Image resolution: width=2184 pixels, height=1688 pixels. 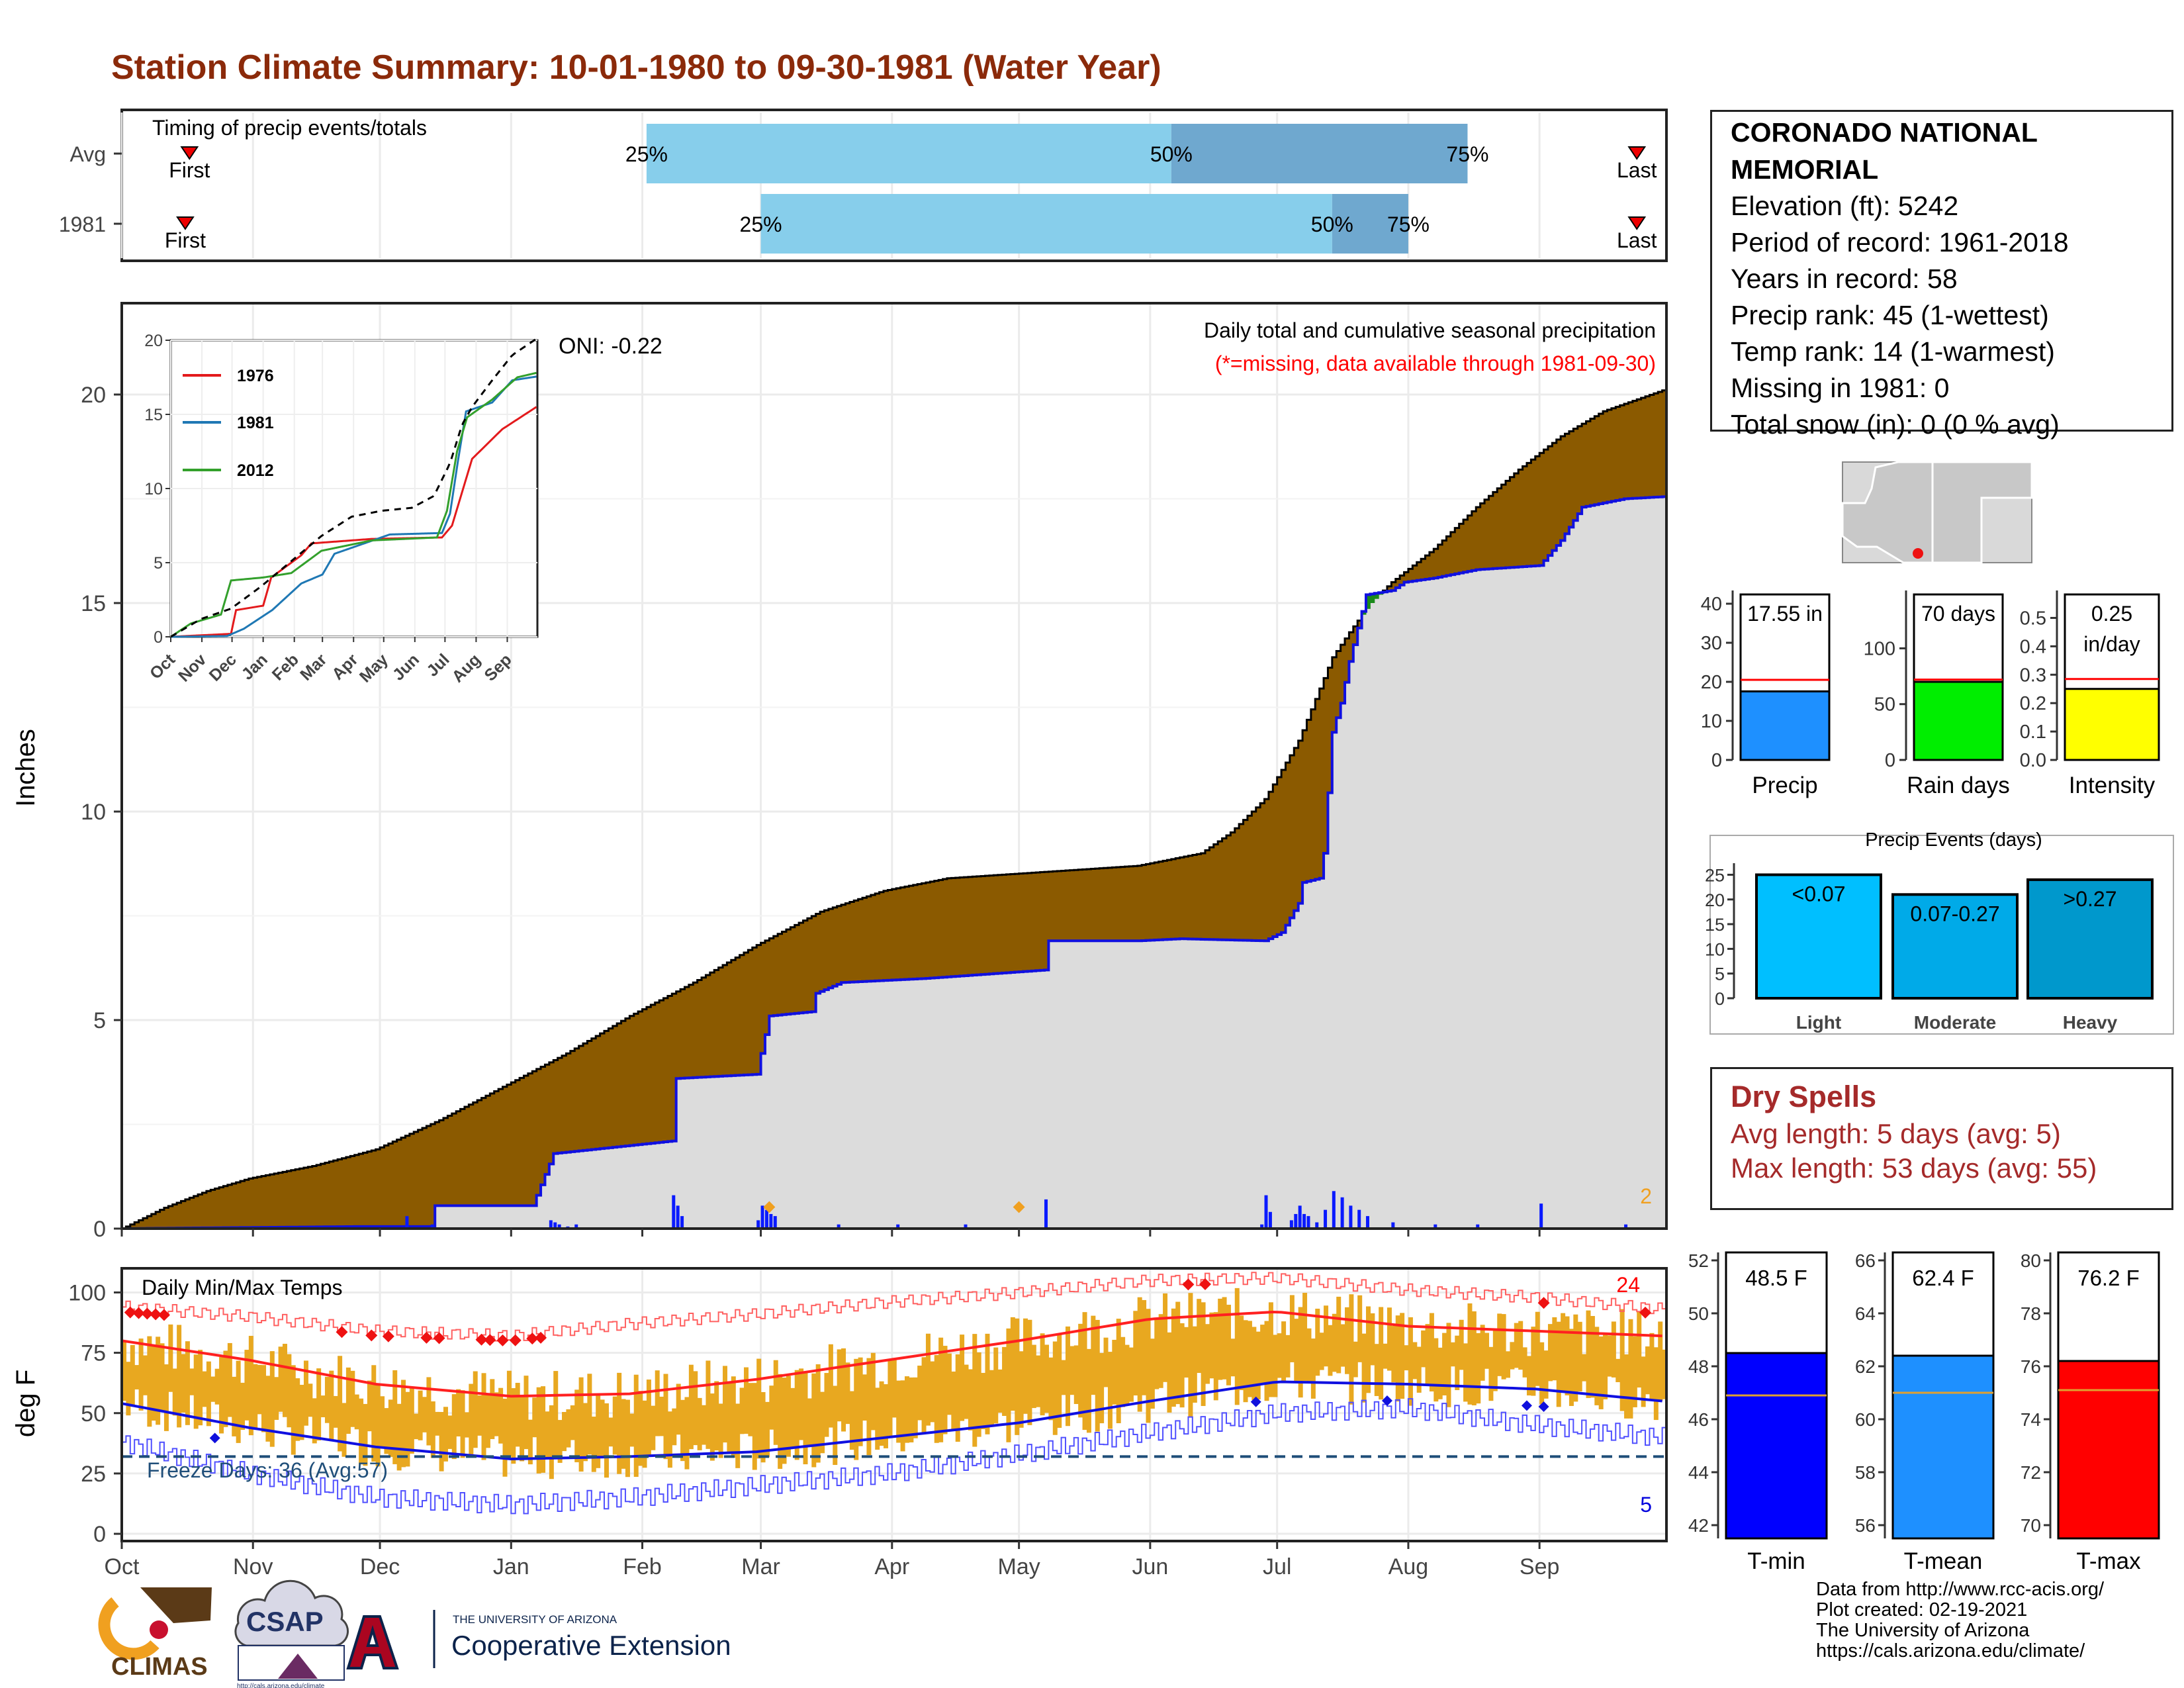 What do you see at coordinates (1866, 1313) in the screenshot?
I see `t-mean-ytick-label: 64` at bounding box center [1866, 1313].